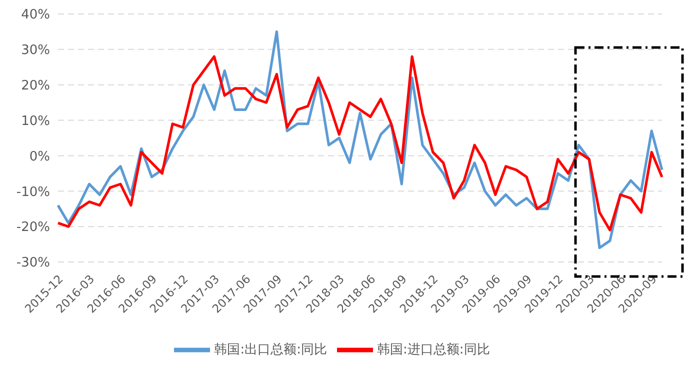 This screenshot has height=381, width=692. I want to click on y-tick-label: -30%, so click(33, 263).